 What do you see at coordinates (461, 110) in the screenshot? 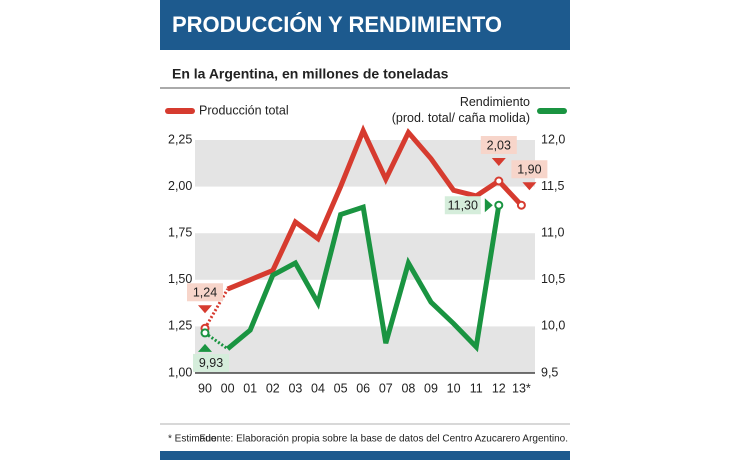
I see `legend-label: Rendimiento (prod. total/ caña molida)` at bounding box center [461, 110].